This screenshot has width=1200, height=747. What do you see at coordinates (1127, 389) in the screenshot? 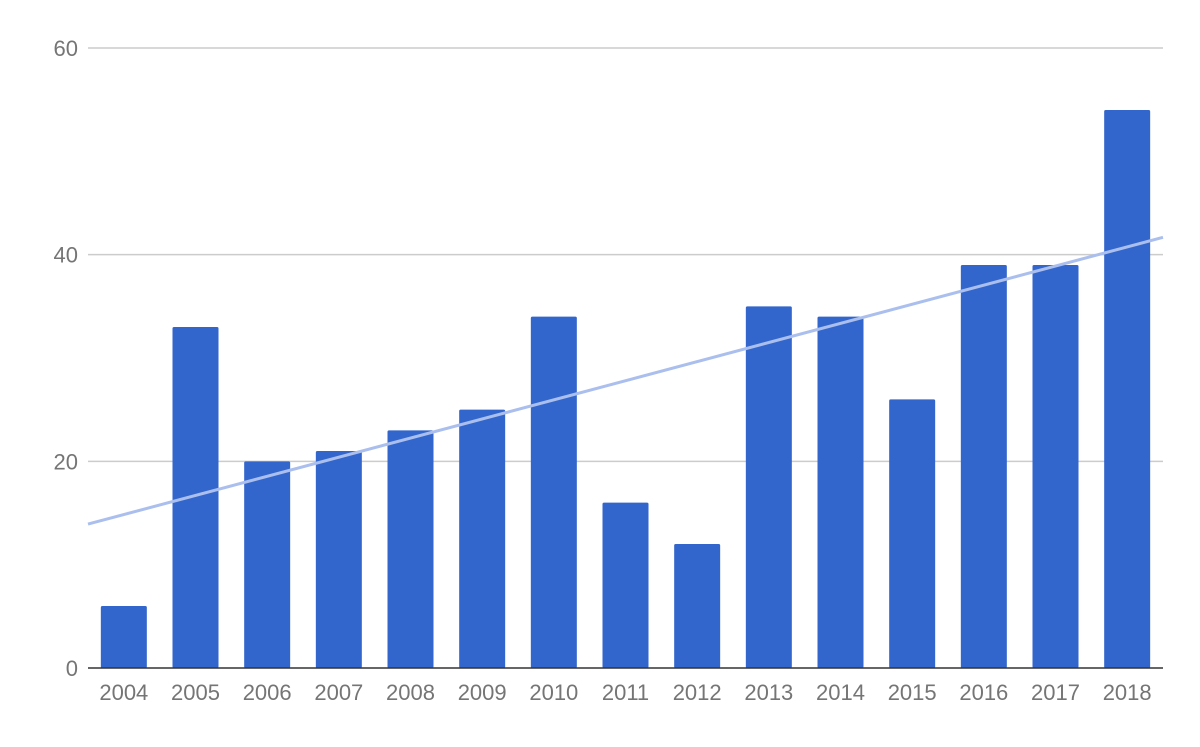
I see `bar-2018` at bounding box center [1127, 389].